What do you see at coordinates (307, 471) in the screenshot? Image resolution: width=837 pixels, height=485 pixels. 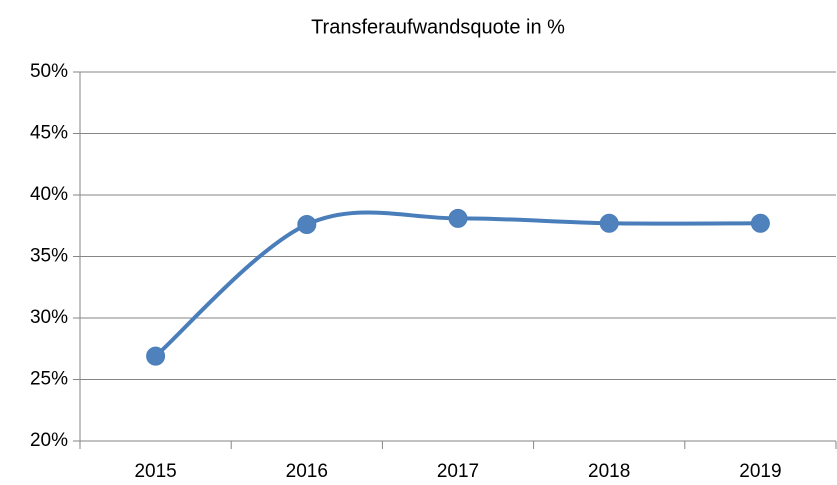 I see `x-tick-label: 2016` at bounding box center [307, 471].